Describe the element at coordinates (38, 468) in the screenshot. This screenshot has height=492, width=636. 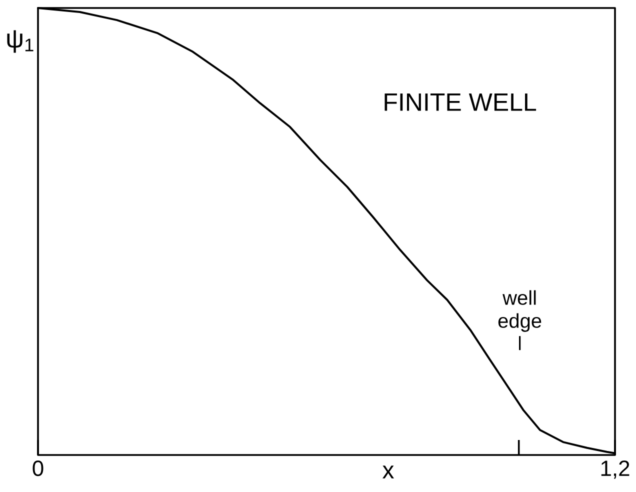
I see `x-tick-label: 0` at that location.